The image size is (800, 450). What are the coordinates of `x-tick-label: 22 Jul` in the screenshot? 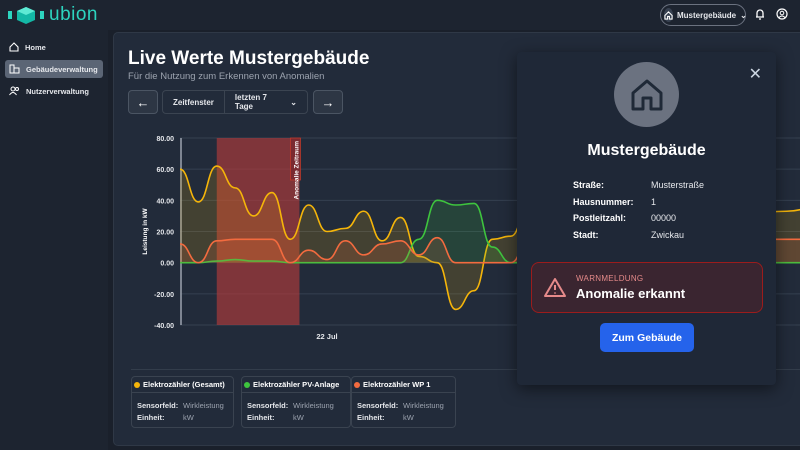 It's located at (326, 336).